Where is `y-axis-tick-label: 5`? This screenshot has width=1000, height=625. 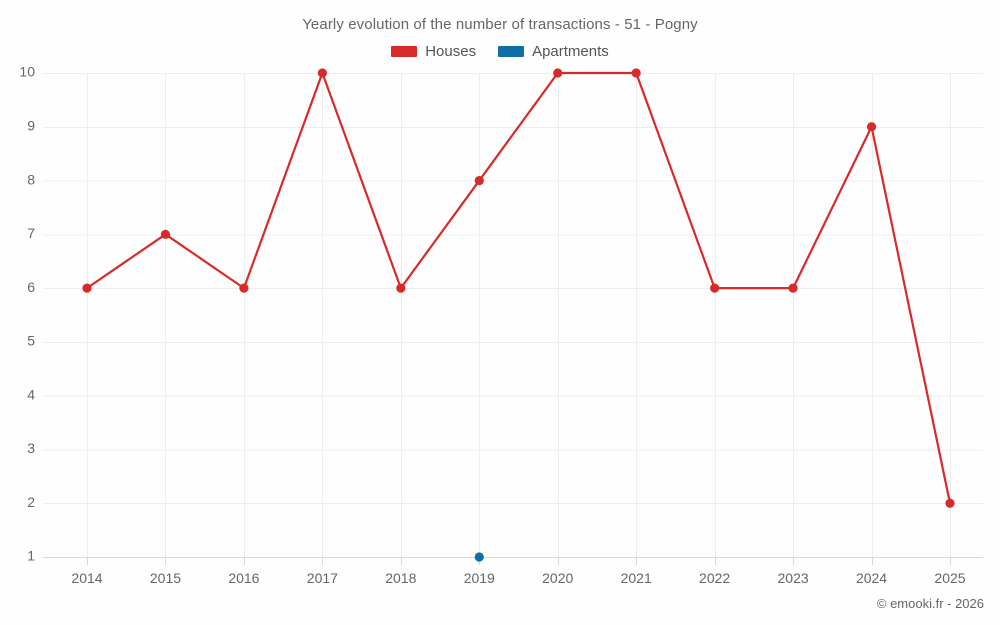
y-axis-tick-label: 5 is located at coordinates (31, 341).